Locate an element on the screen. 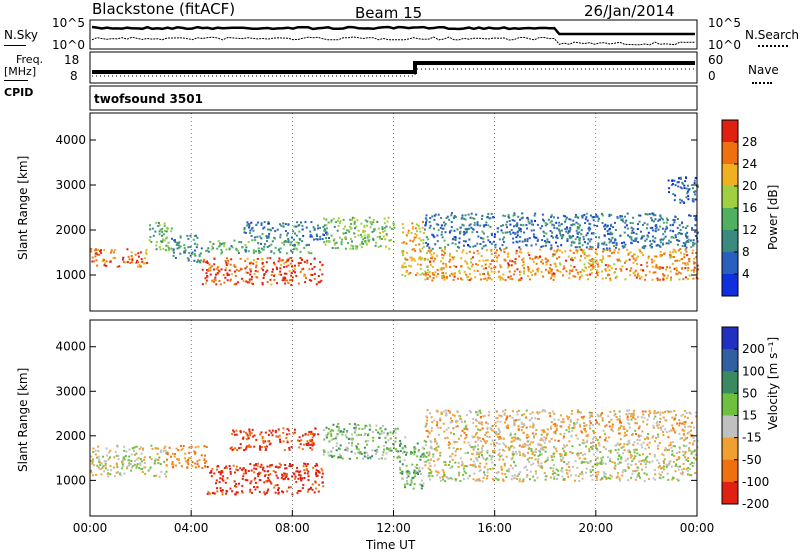 The image size is (800, 554). velocity-colorbar-label-5: -50 is located at coordinates (752, 460).